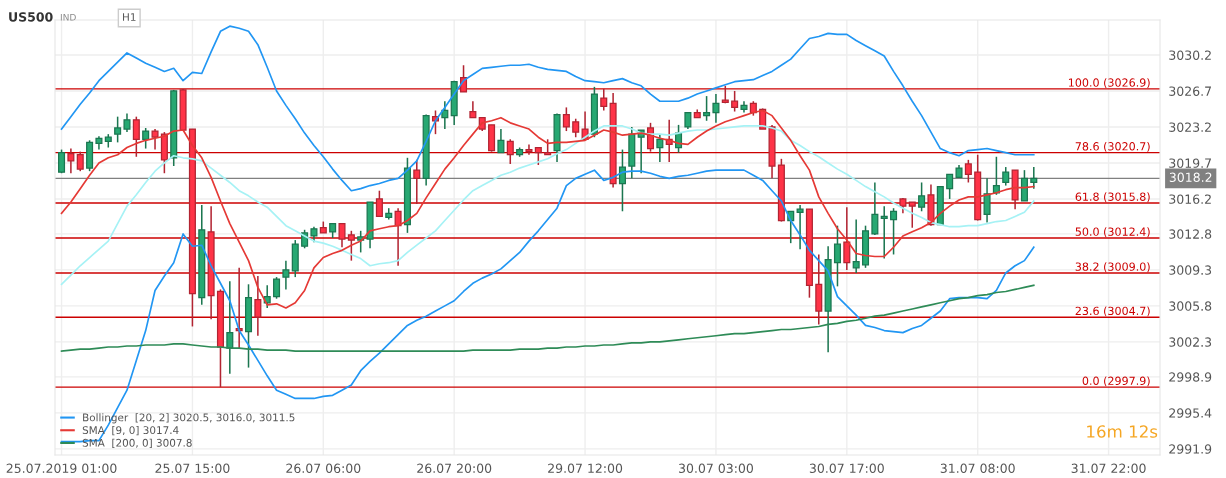 Image resolution: width=1226 pixels, height=478 pixels. Describe the element at coordinates (1112, 267) in the screenshot. I see `ref-line-label: 38.2 (3009.0)` at that location.